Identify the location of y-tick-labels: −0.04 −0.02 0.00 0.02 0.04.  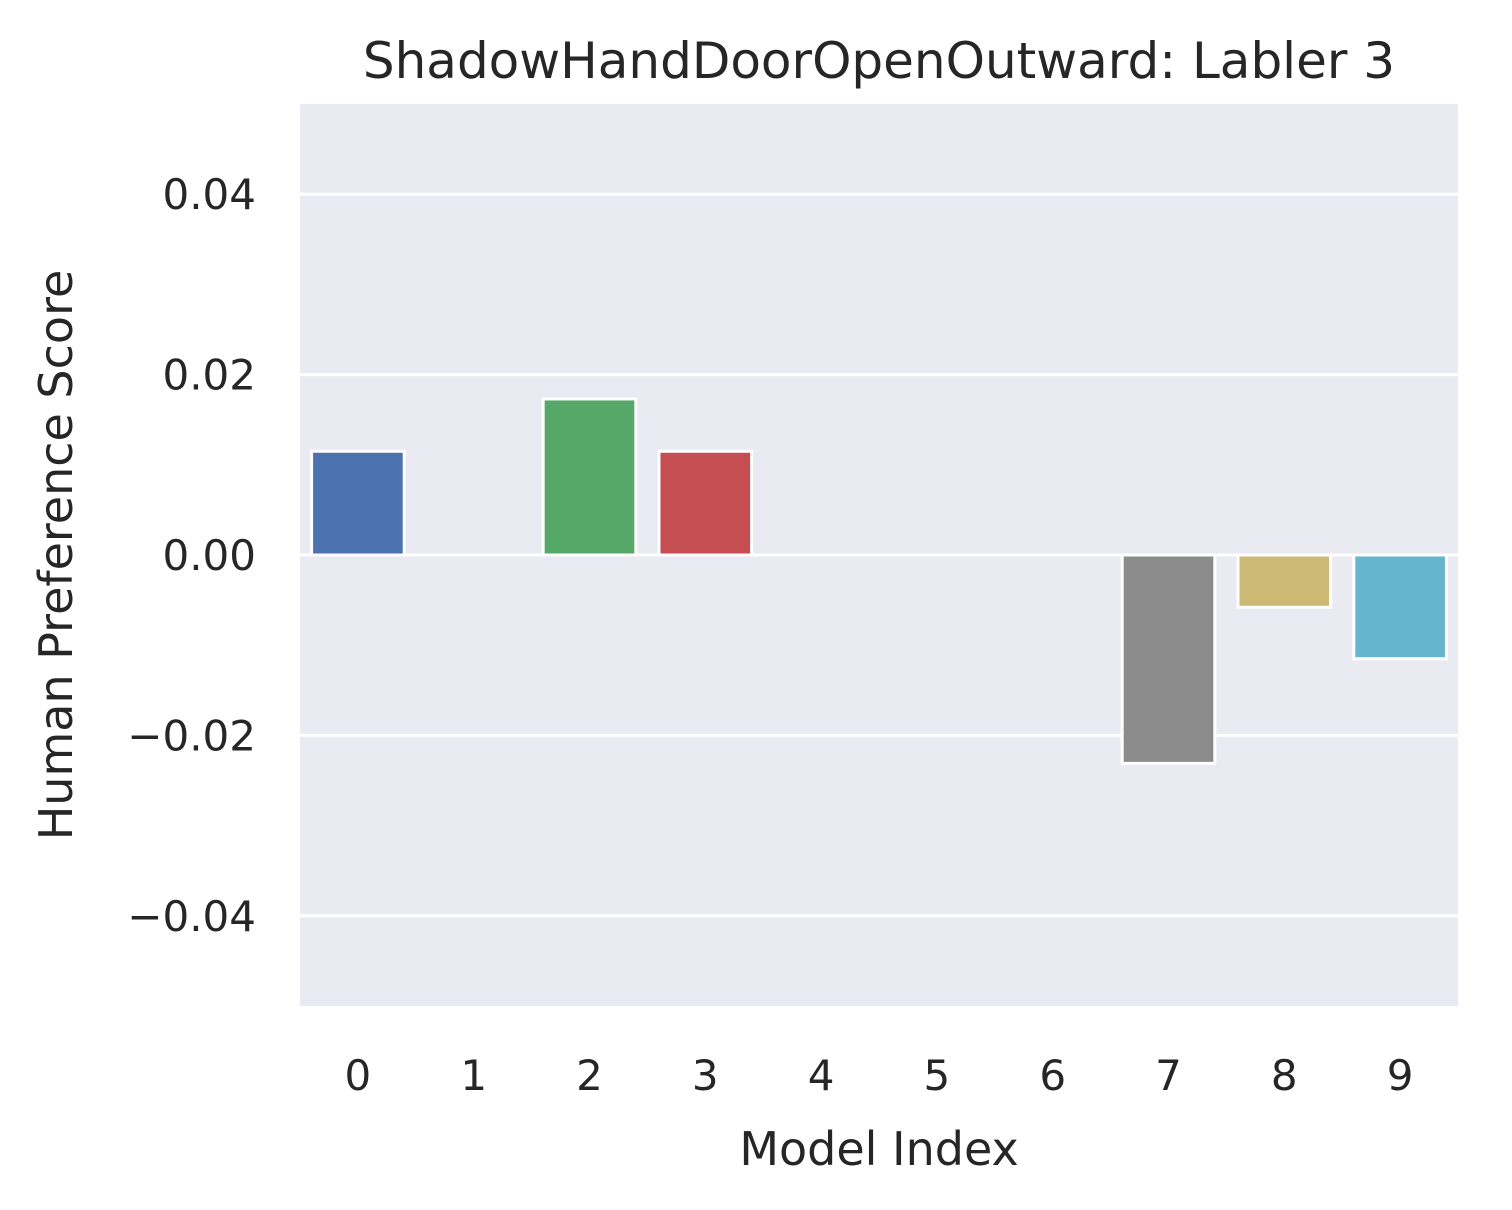
(191, 555).